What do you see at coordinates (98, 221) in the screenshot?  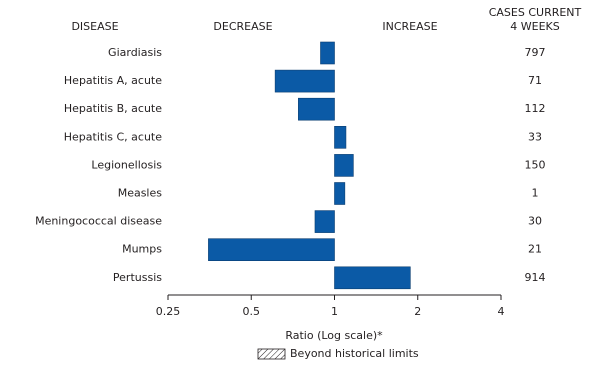 I see `category-label: Meningococcal disease` at bounding box center [98, 221].